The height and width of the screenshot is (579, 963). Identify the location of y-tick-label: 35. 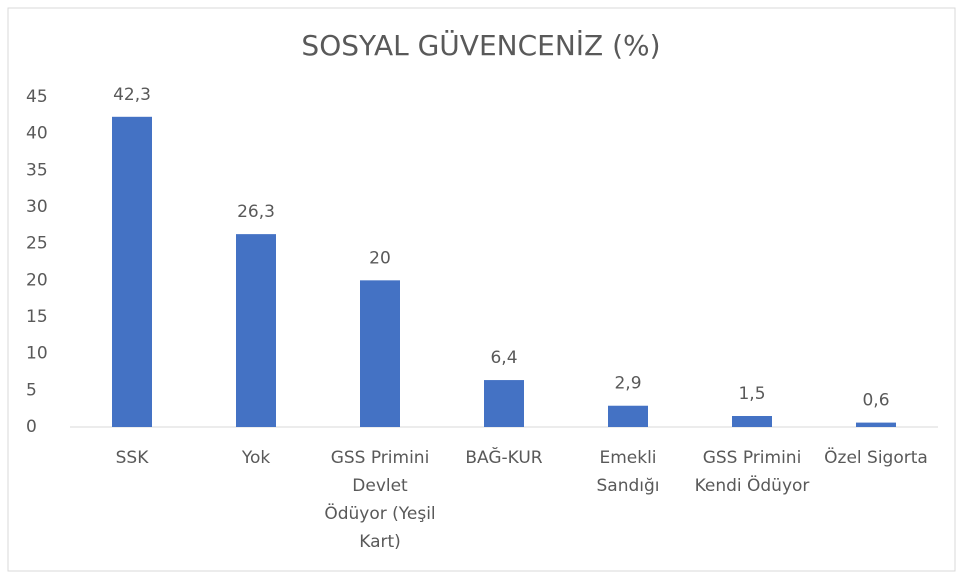
(37, 170).